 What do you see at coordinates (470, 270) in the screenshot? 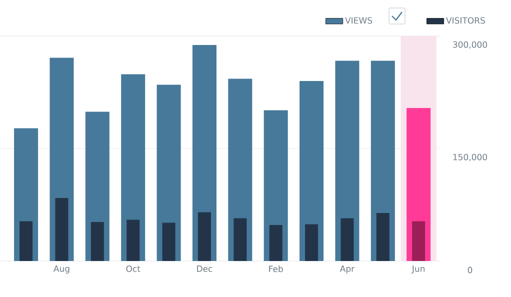
I see `y-tick-label: 0` at bounding box center [470, 270].